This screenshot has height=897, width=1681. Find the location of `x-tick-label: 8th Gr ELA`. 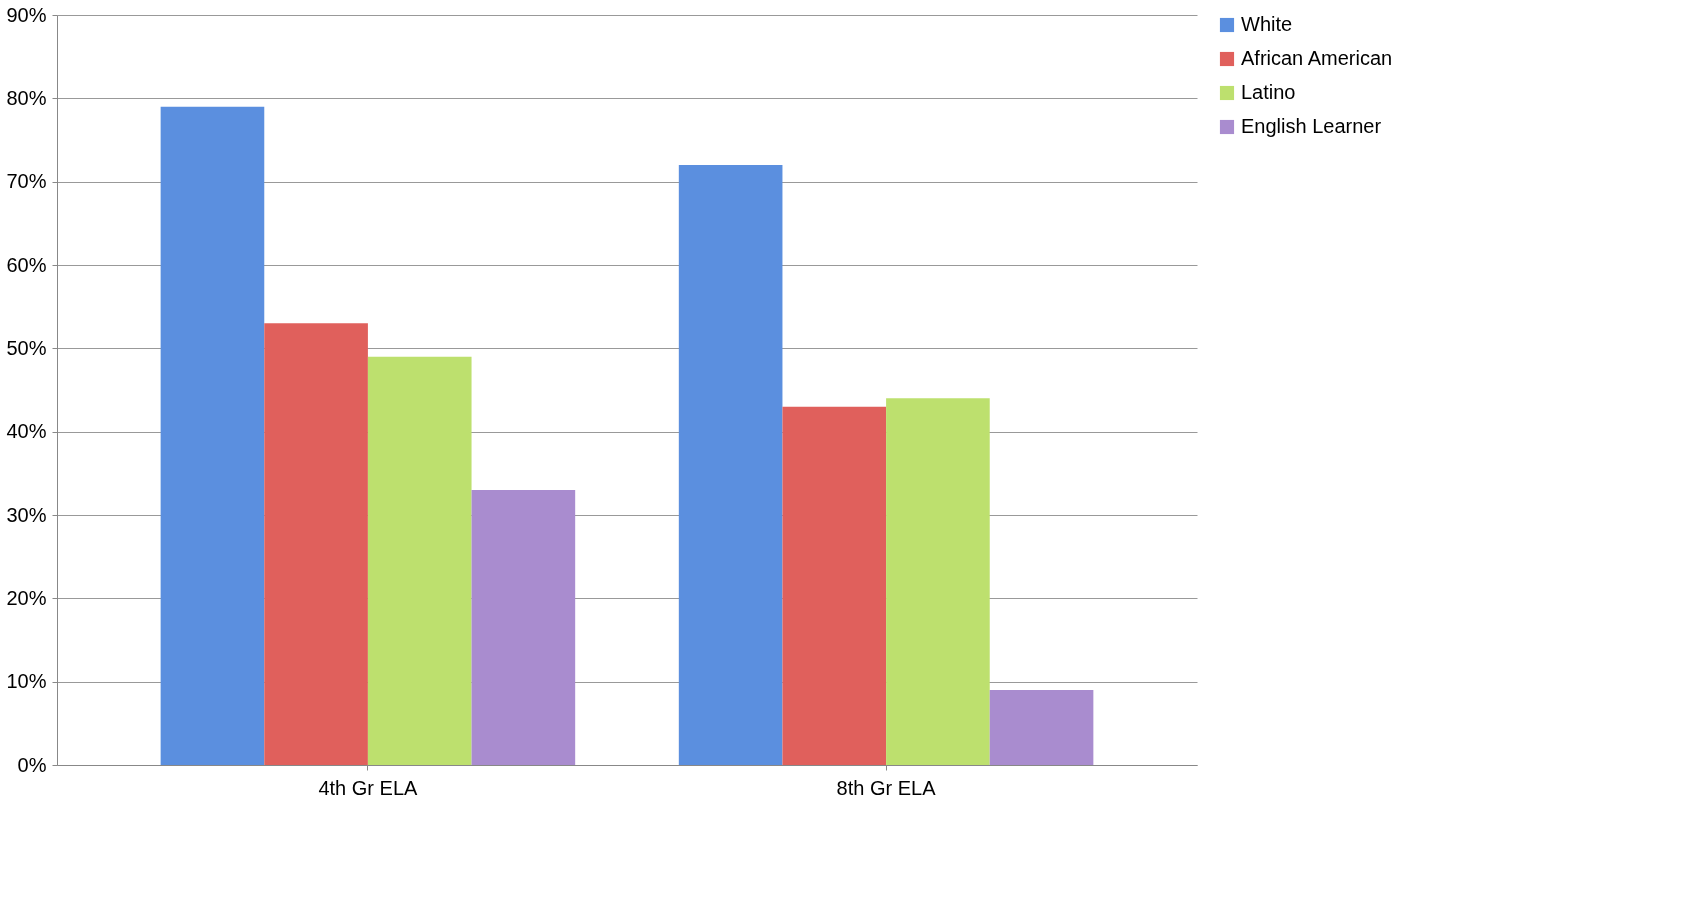

x-tick-label: 8th Gr ELA is located at coordinates (886, 787).